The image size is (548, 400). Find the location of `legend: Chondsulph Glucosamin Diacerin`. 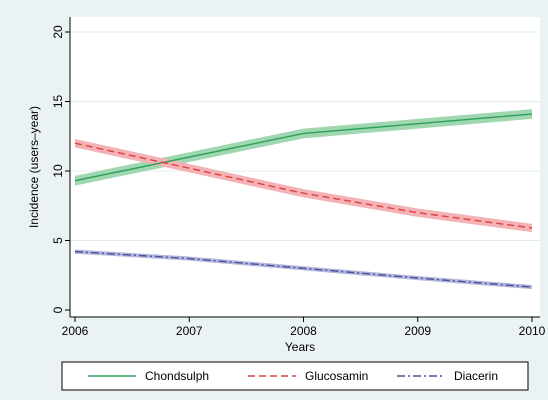

legend: Chondsulph Glucosamin Diacerin is located at coordinates (293, 376).